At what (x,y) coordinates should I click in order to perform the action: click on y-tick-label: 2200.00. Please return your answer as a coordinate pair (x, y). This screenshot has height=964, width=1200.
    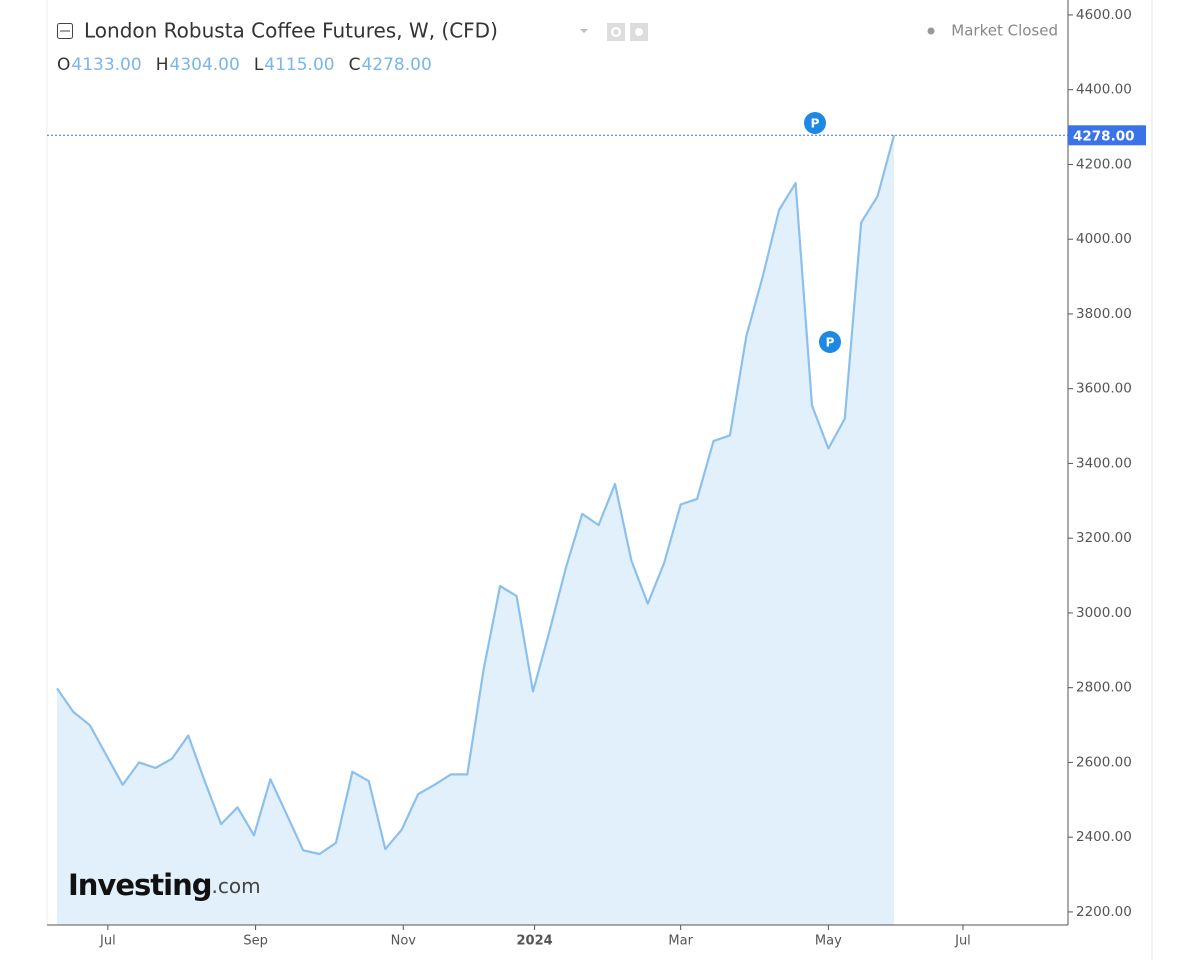
    Looking at the image, I should click on (1104, 912).